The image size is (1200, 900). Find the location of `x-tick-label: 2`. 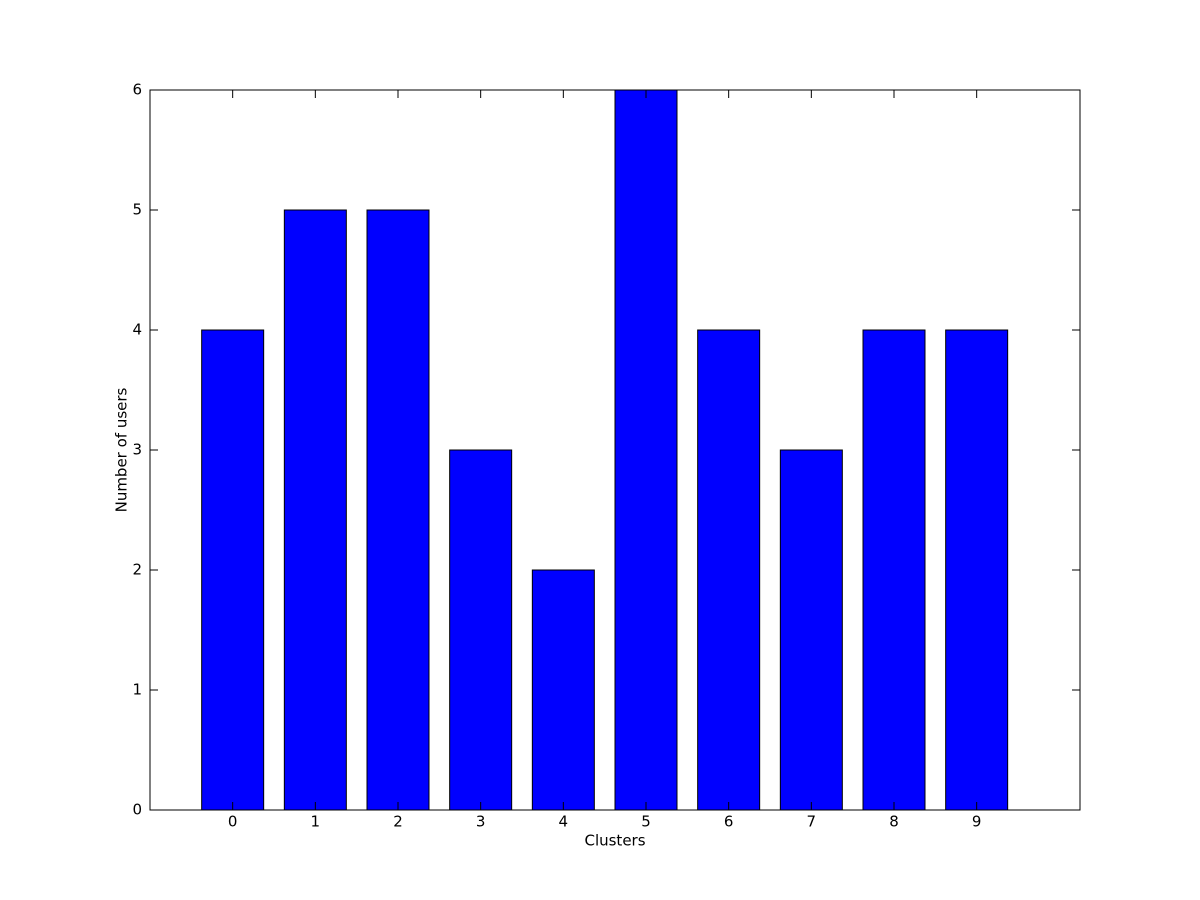

x-tick-label: 2 is located at coordinates (398, 822).